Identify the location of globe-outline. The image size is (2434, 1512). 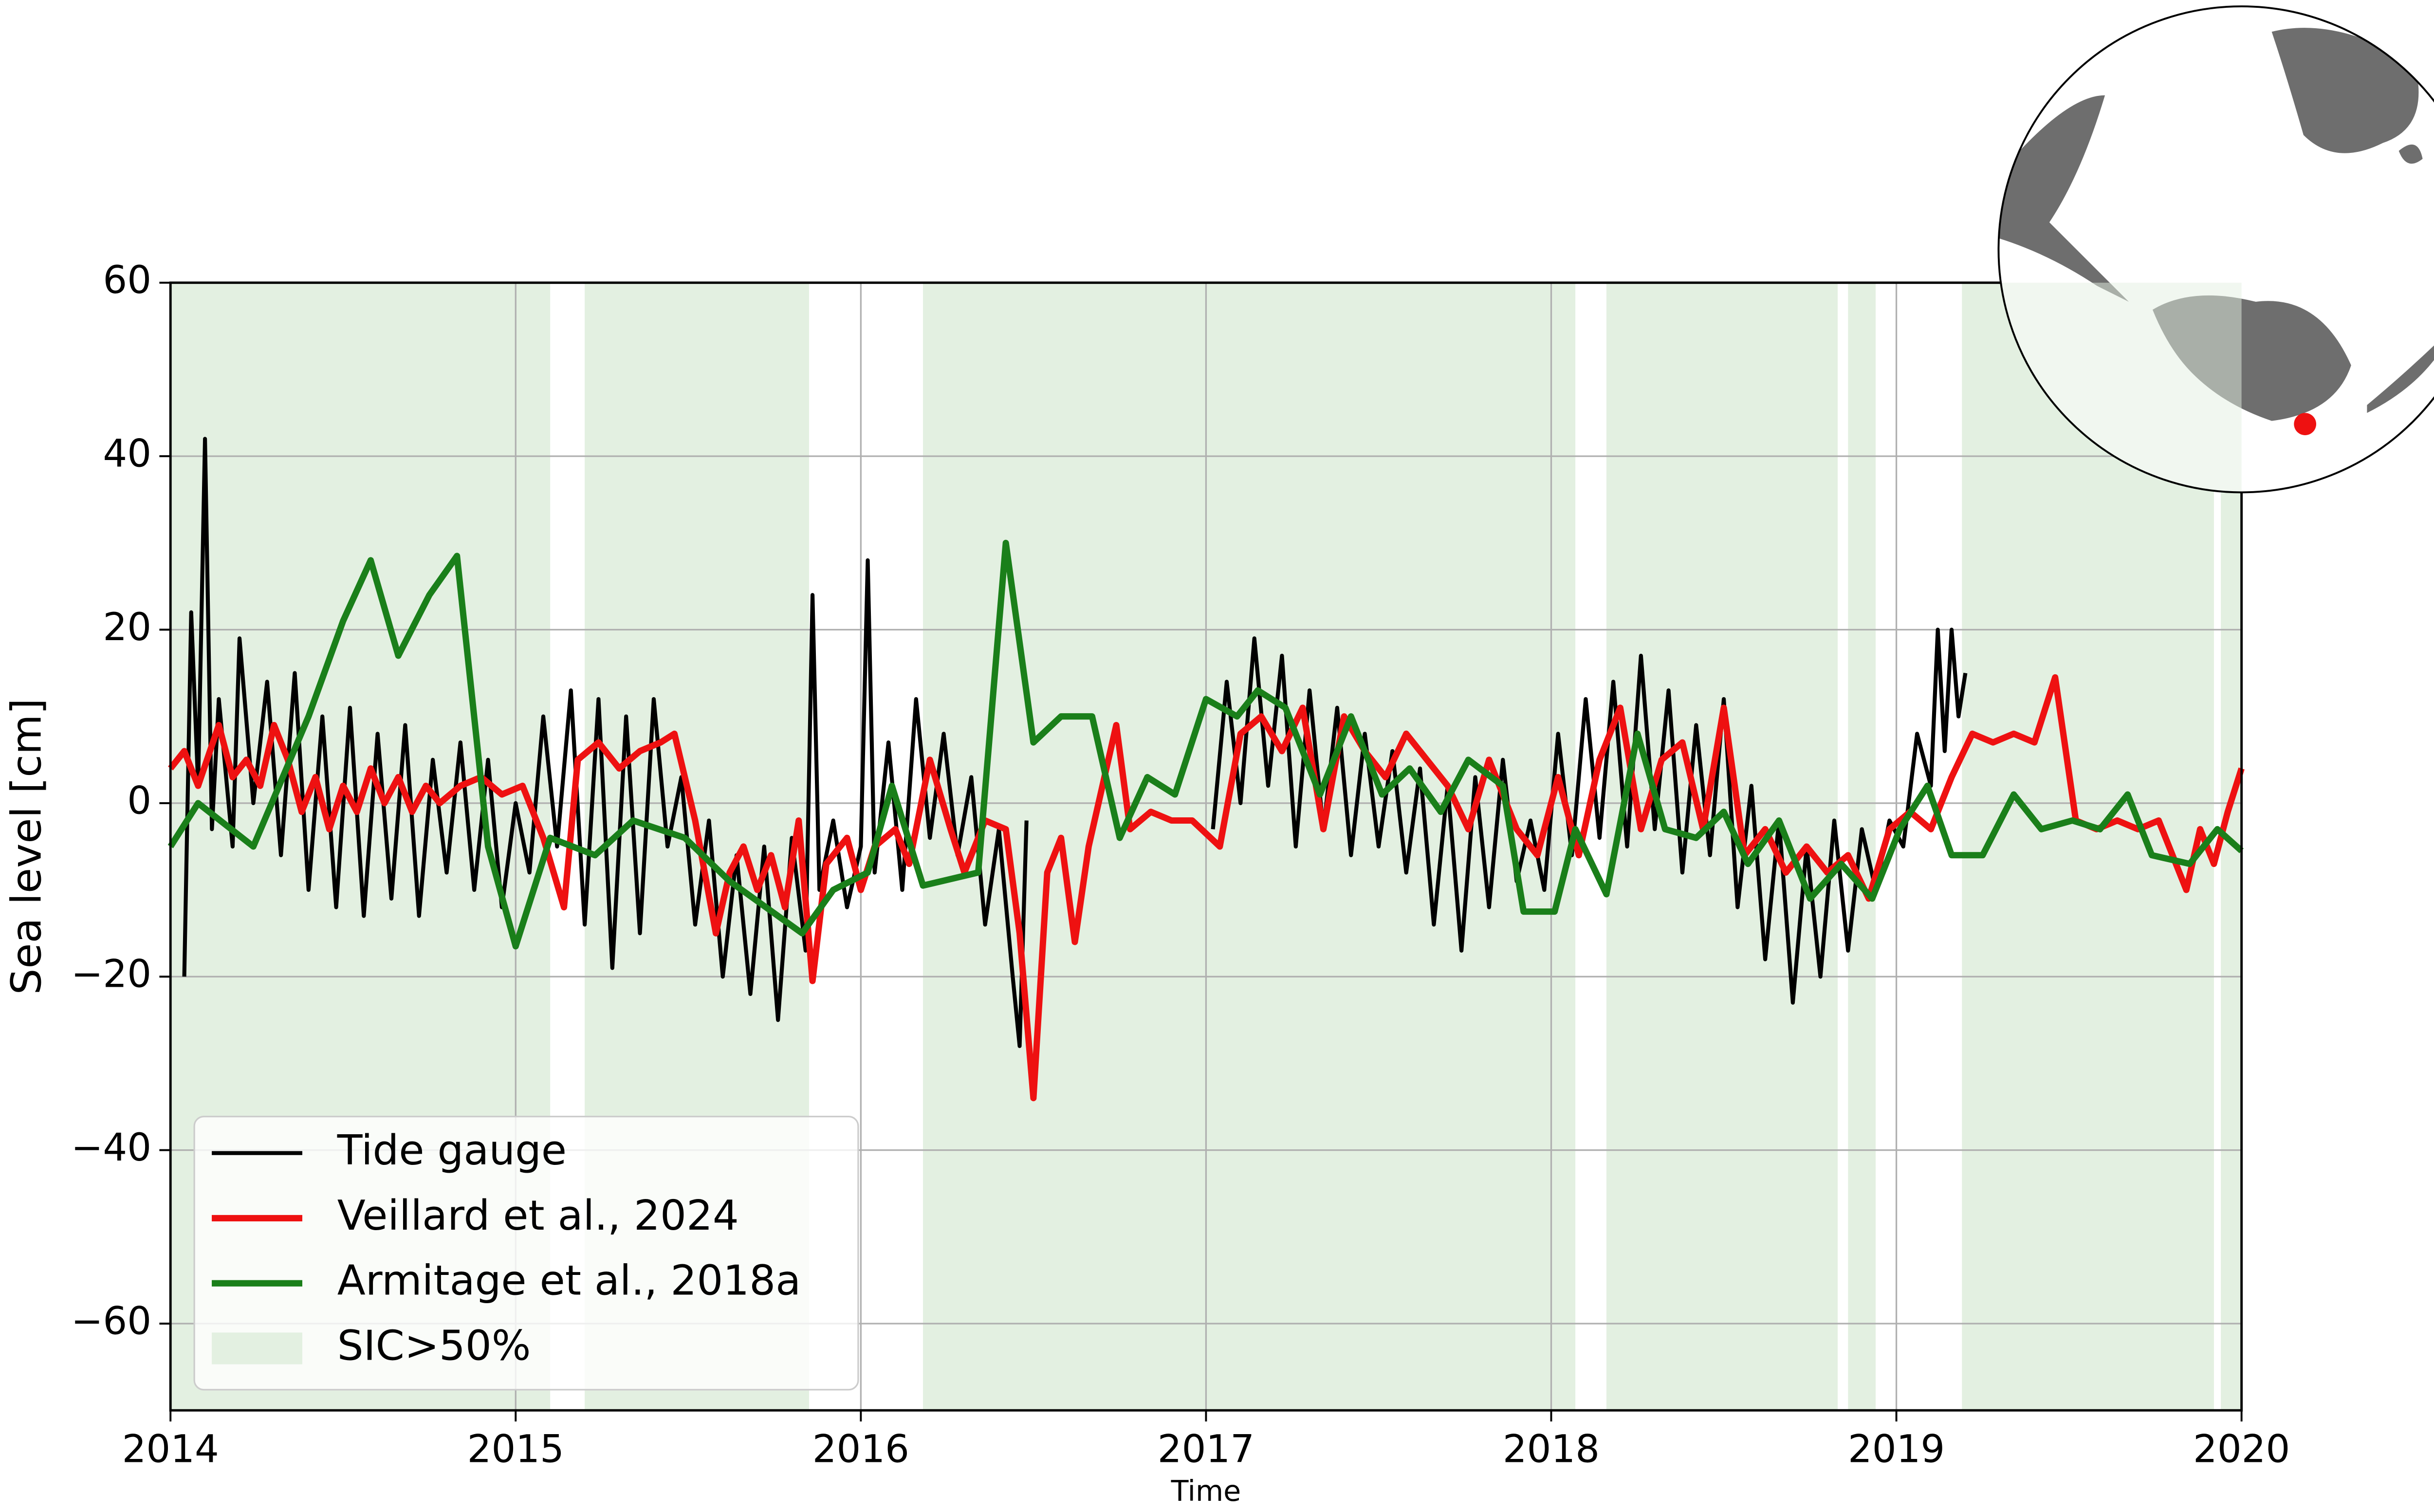
(2215, 249).